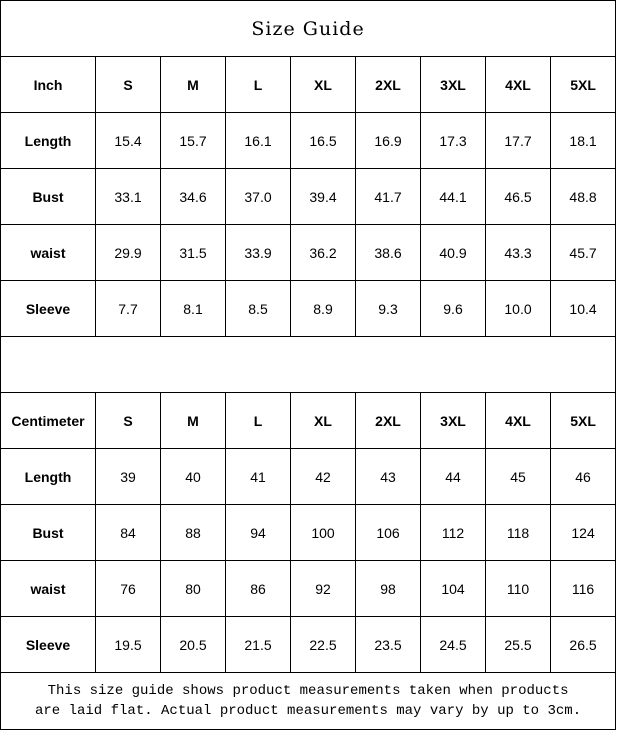 The image size is (617, 730). What do you see at coordinates (48, 84) in the screenshot?
I see `inch-unit-label: Inch` at bounding box center [48, 84].